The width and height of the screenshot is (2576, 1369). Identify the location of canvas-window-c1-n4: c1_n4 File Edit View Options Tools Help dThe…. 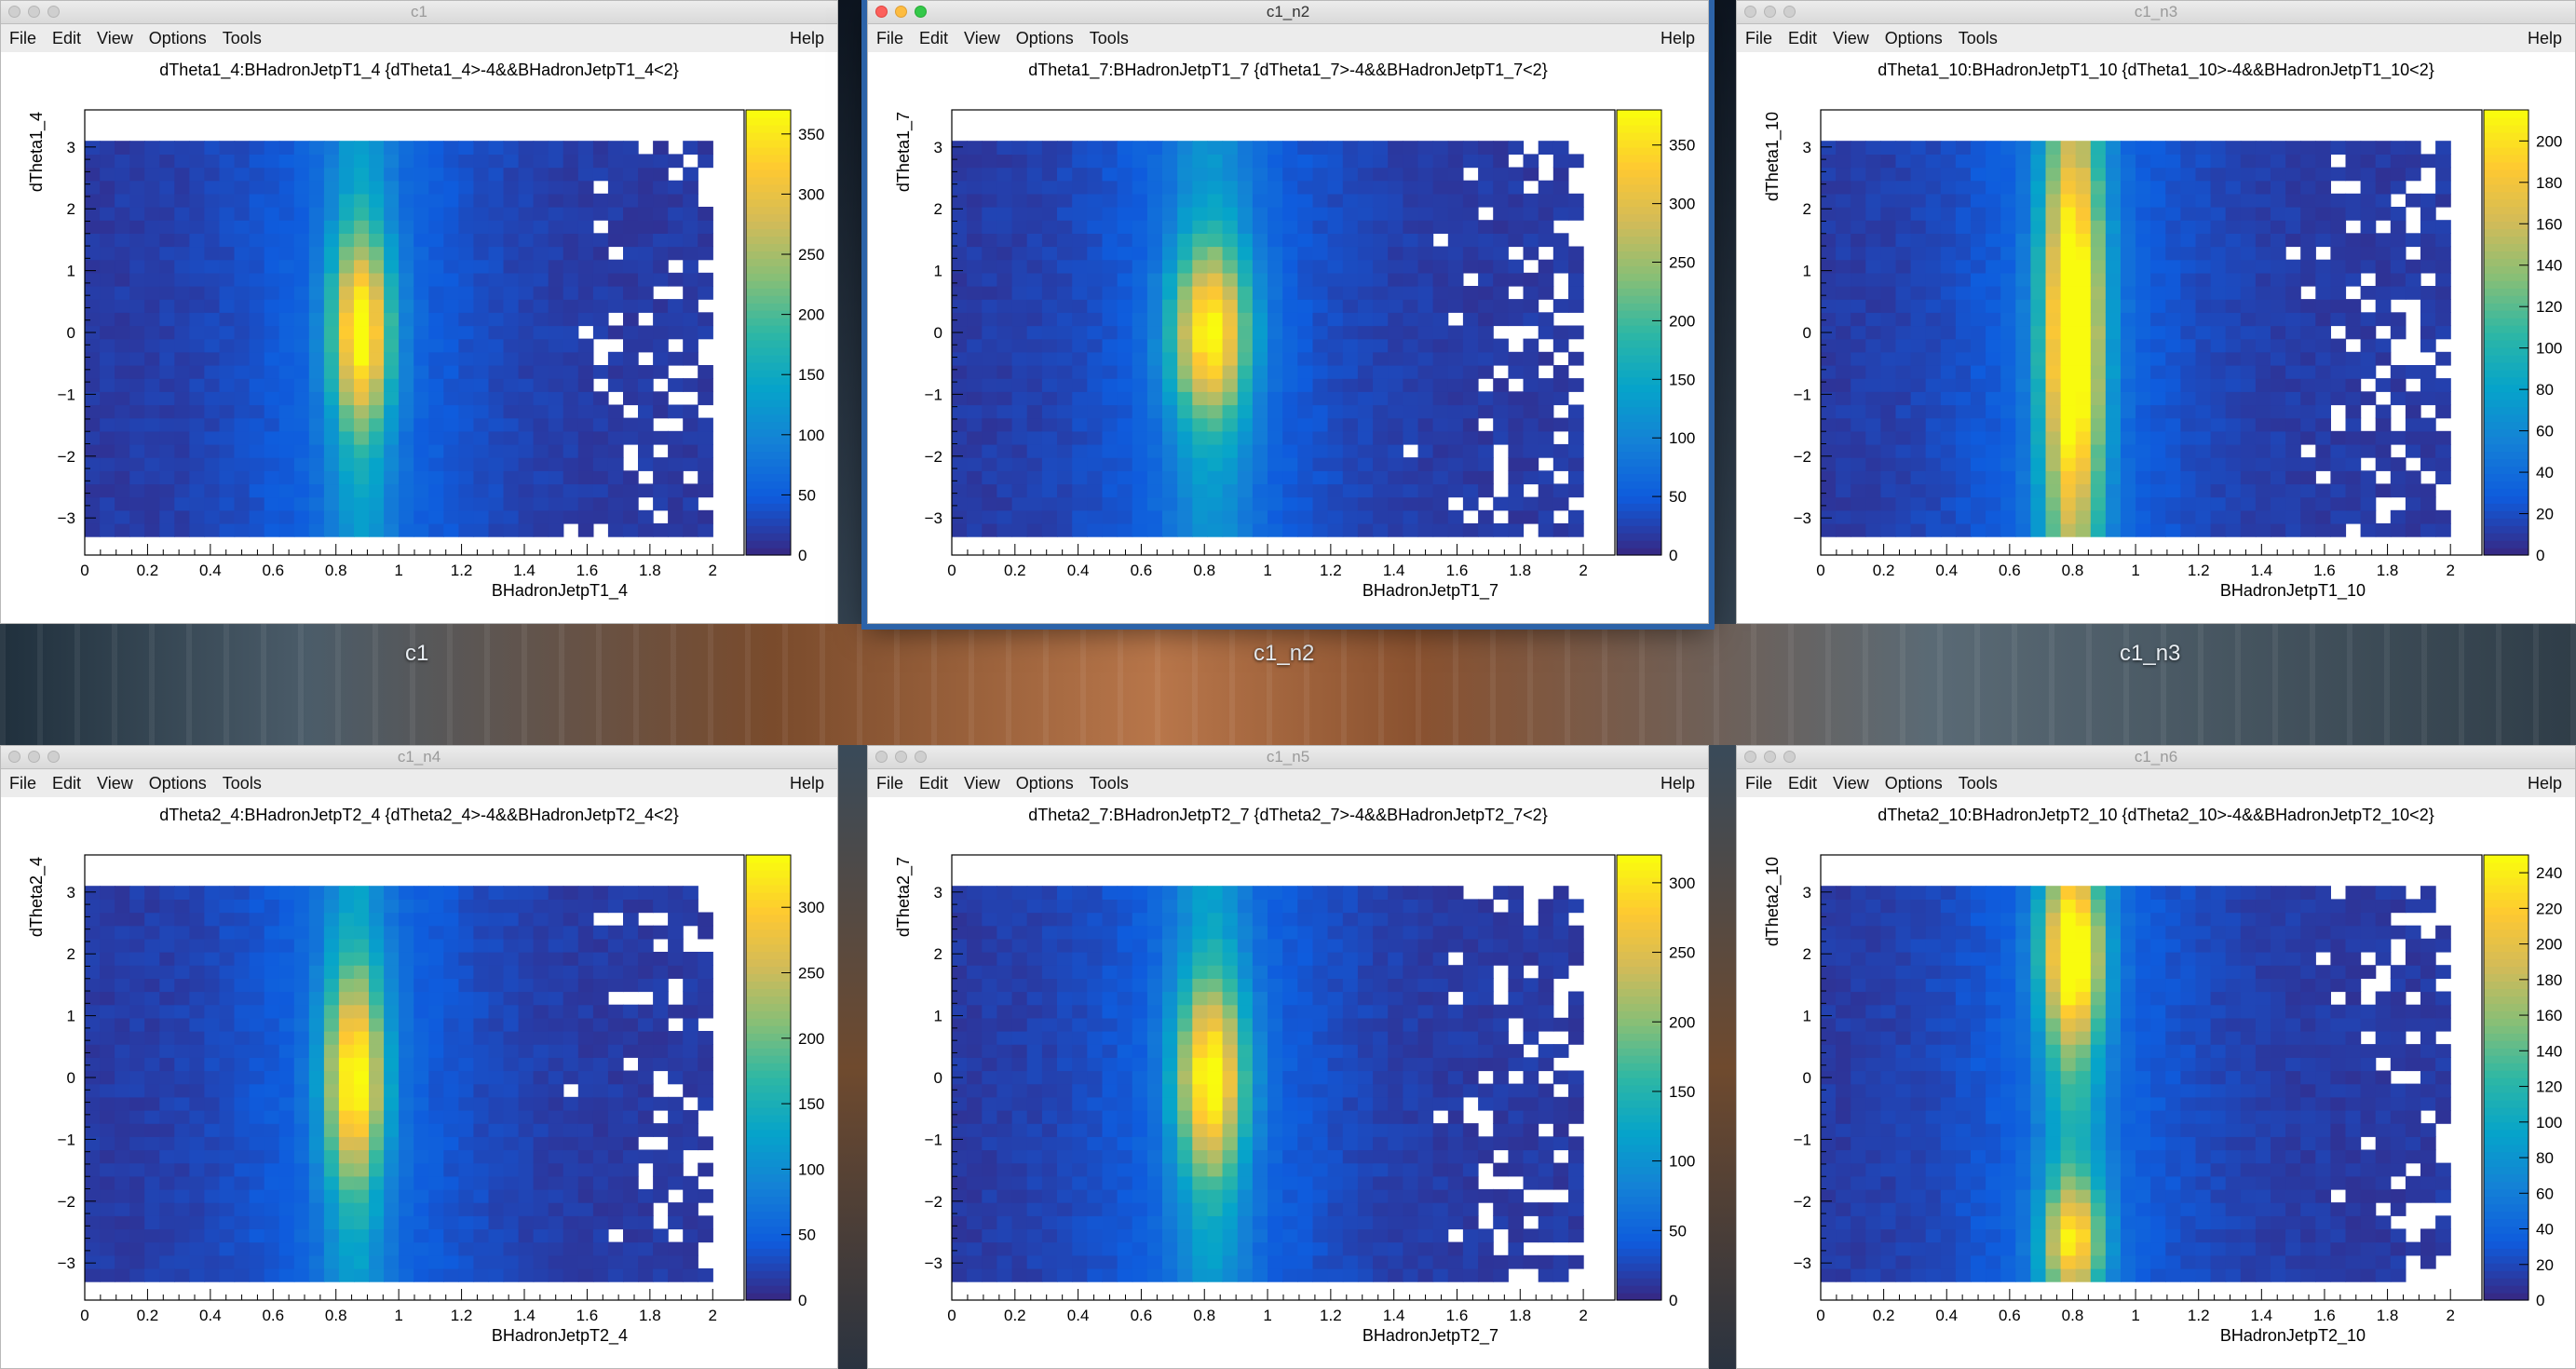
(419, 1057).